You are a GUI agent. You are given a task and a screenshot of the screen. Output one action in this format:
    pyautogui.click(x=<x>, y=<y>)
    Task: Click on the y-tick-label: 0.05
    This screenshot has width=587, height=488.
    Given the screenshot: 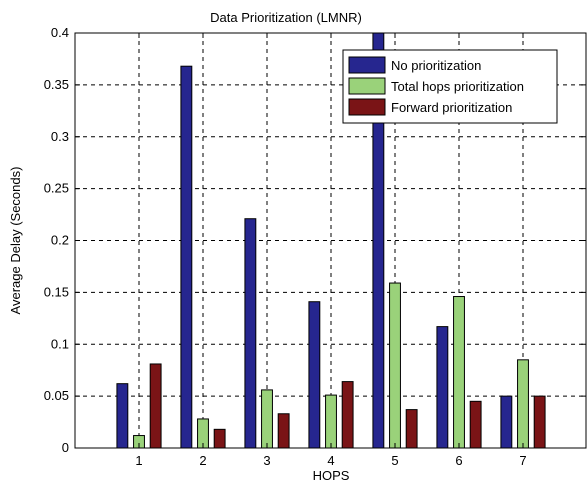 What is the action you would take?
    pyautogui.click(x=56, y=395)
    